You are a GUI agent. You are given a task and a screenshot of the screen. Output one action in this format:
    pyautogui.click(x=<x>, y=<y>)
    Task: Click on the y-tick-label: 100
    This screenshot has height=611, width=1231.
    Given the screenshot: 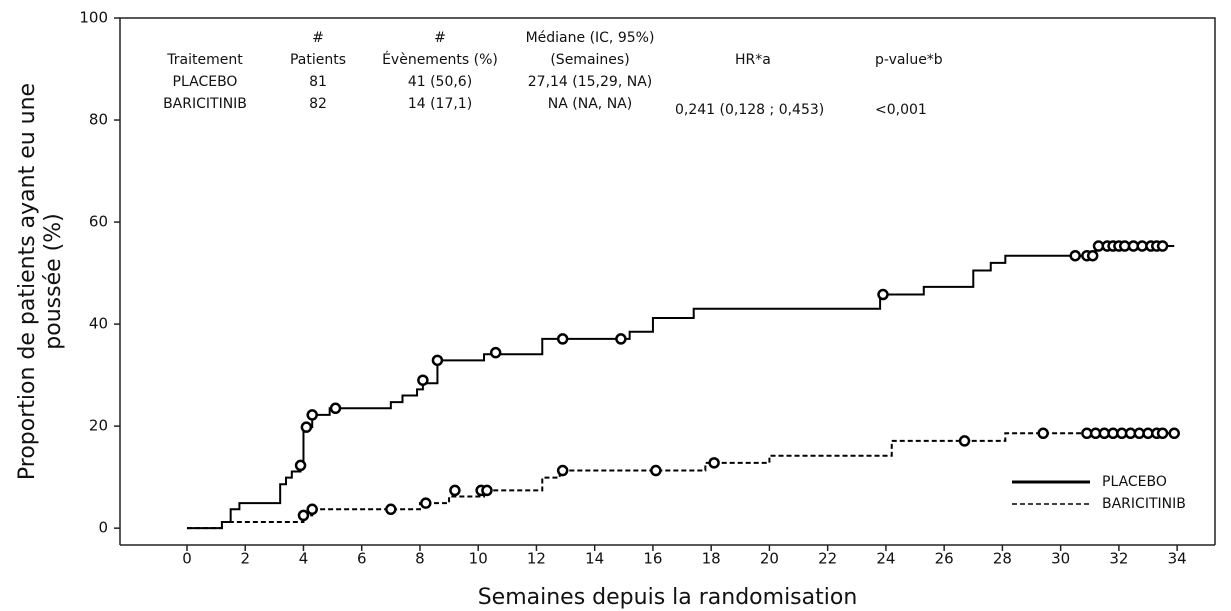 What is the action you would take?
    pyautogui.click(x=93, y=18)
    